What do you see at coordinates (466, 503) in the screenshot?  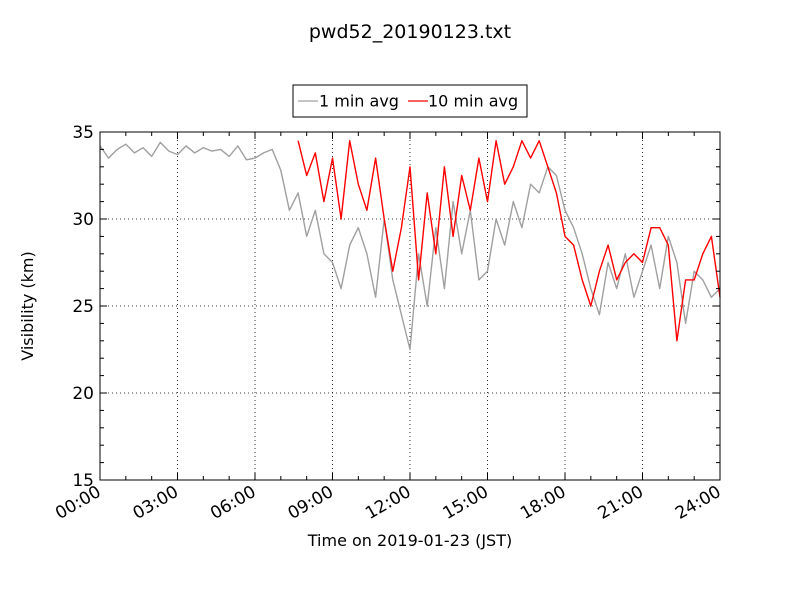 I see `x-tick-label: 15:00` at bounding box center [466, 503].